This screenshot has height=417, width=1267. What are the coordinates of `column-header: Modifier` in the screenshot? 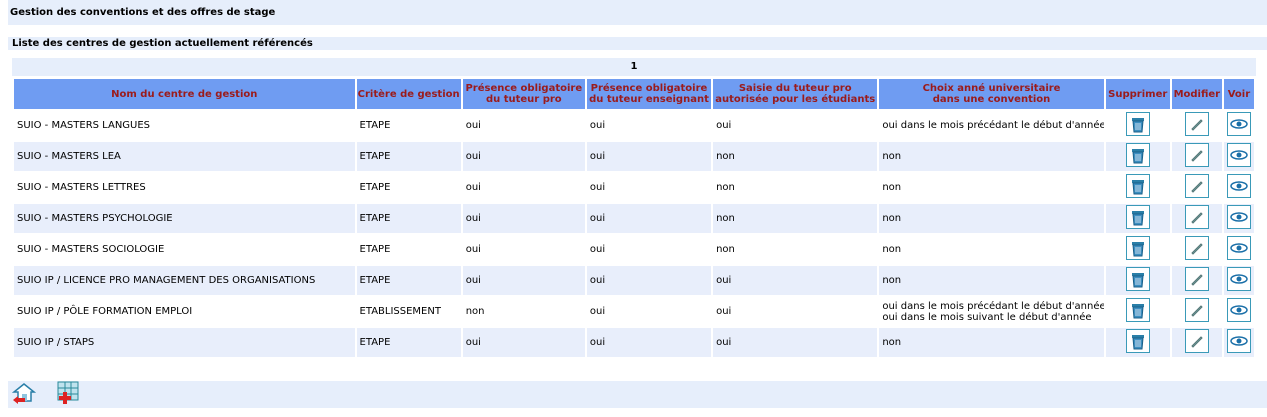 It's located at (1196, 94).